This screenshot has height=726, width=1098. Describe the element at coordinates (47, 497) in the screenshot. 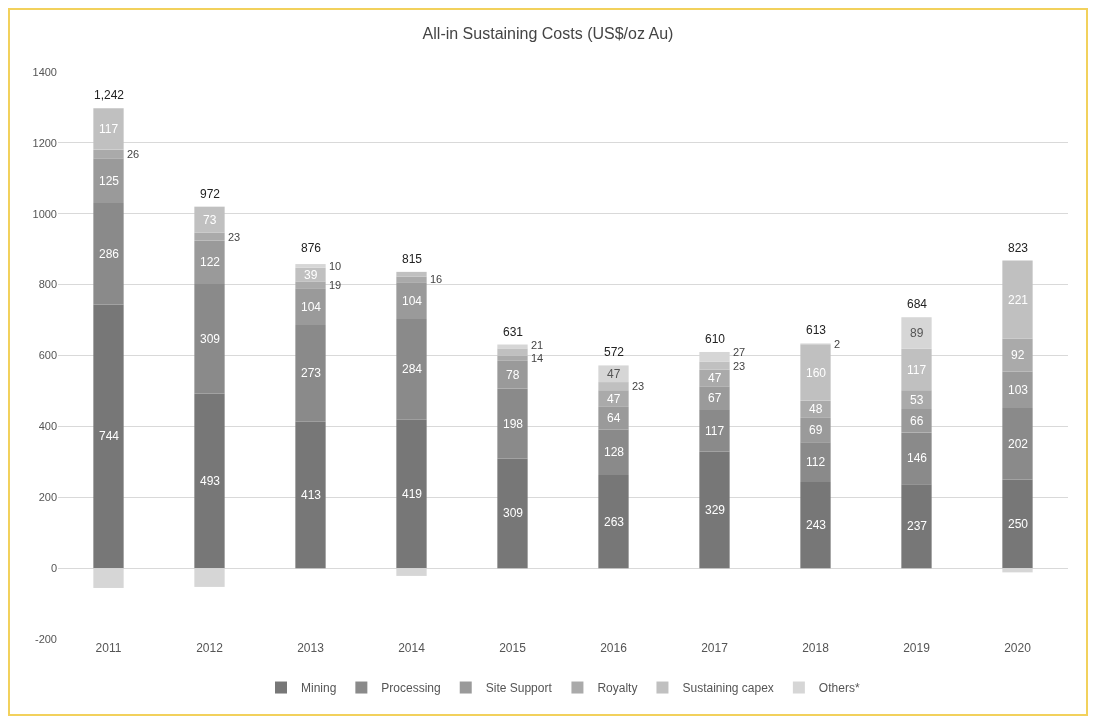

I see `y-tick-label: 200` at that location.